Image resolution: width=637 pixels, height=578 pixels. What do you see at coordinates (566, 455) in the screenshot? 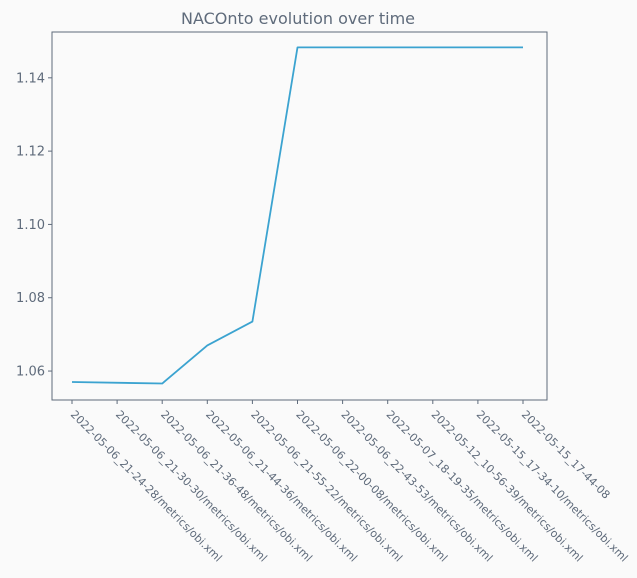
I see `x-tick-label: 2022-05-15_17-44-08` at bounding box center [566, 455].